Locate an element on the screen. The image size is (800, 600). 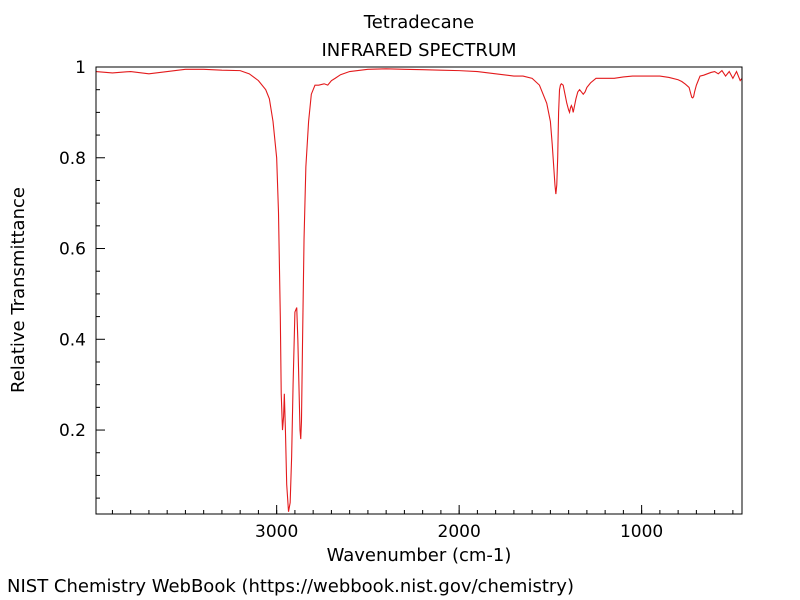
y-tick-label: 0.8 is located at coordinates (72, 159).